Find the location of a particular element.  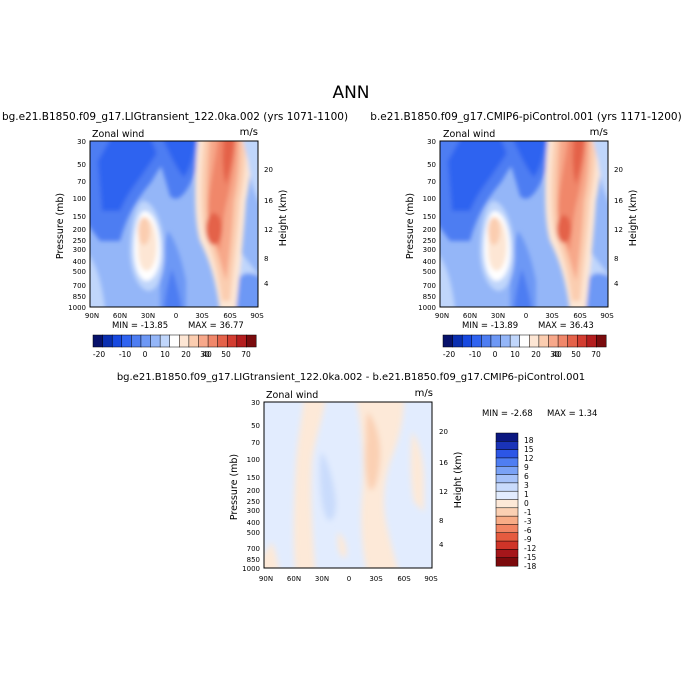

panel-lig-left-string: Zonal wind is located at coordinates (118, 134).